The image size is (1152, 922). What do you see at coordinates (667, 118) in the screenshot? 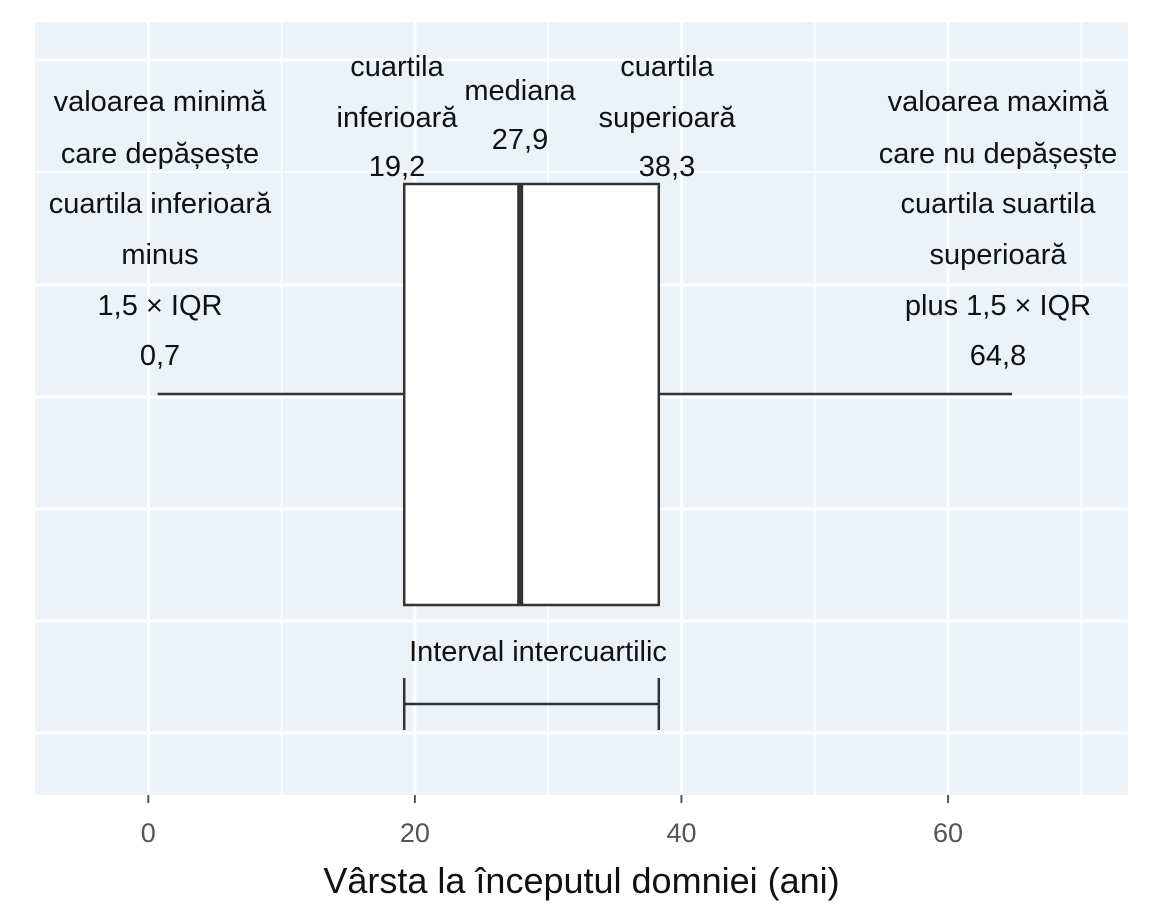
I see `q3-annotation-line: superioară` at bounding box center [667, 118].